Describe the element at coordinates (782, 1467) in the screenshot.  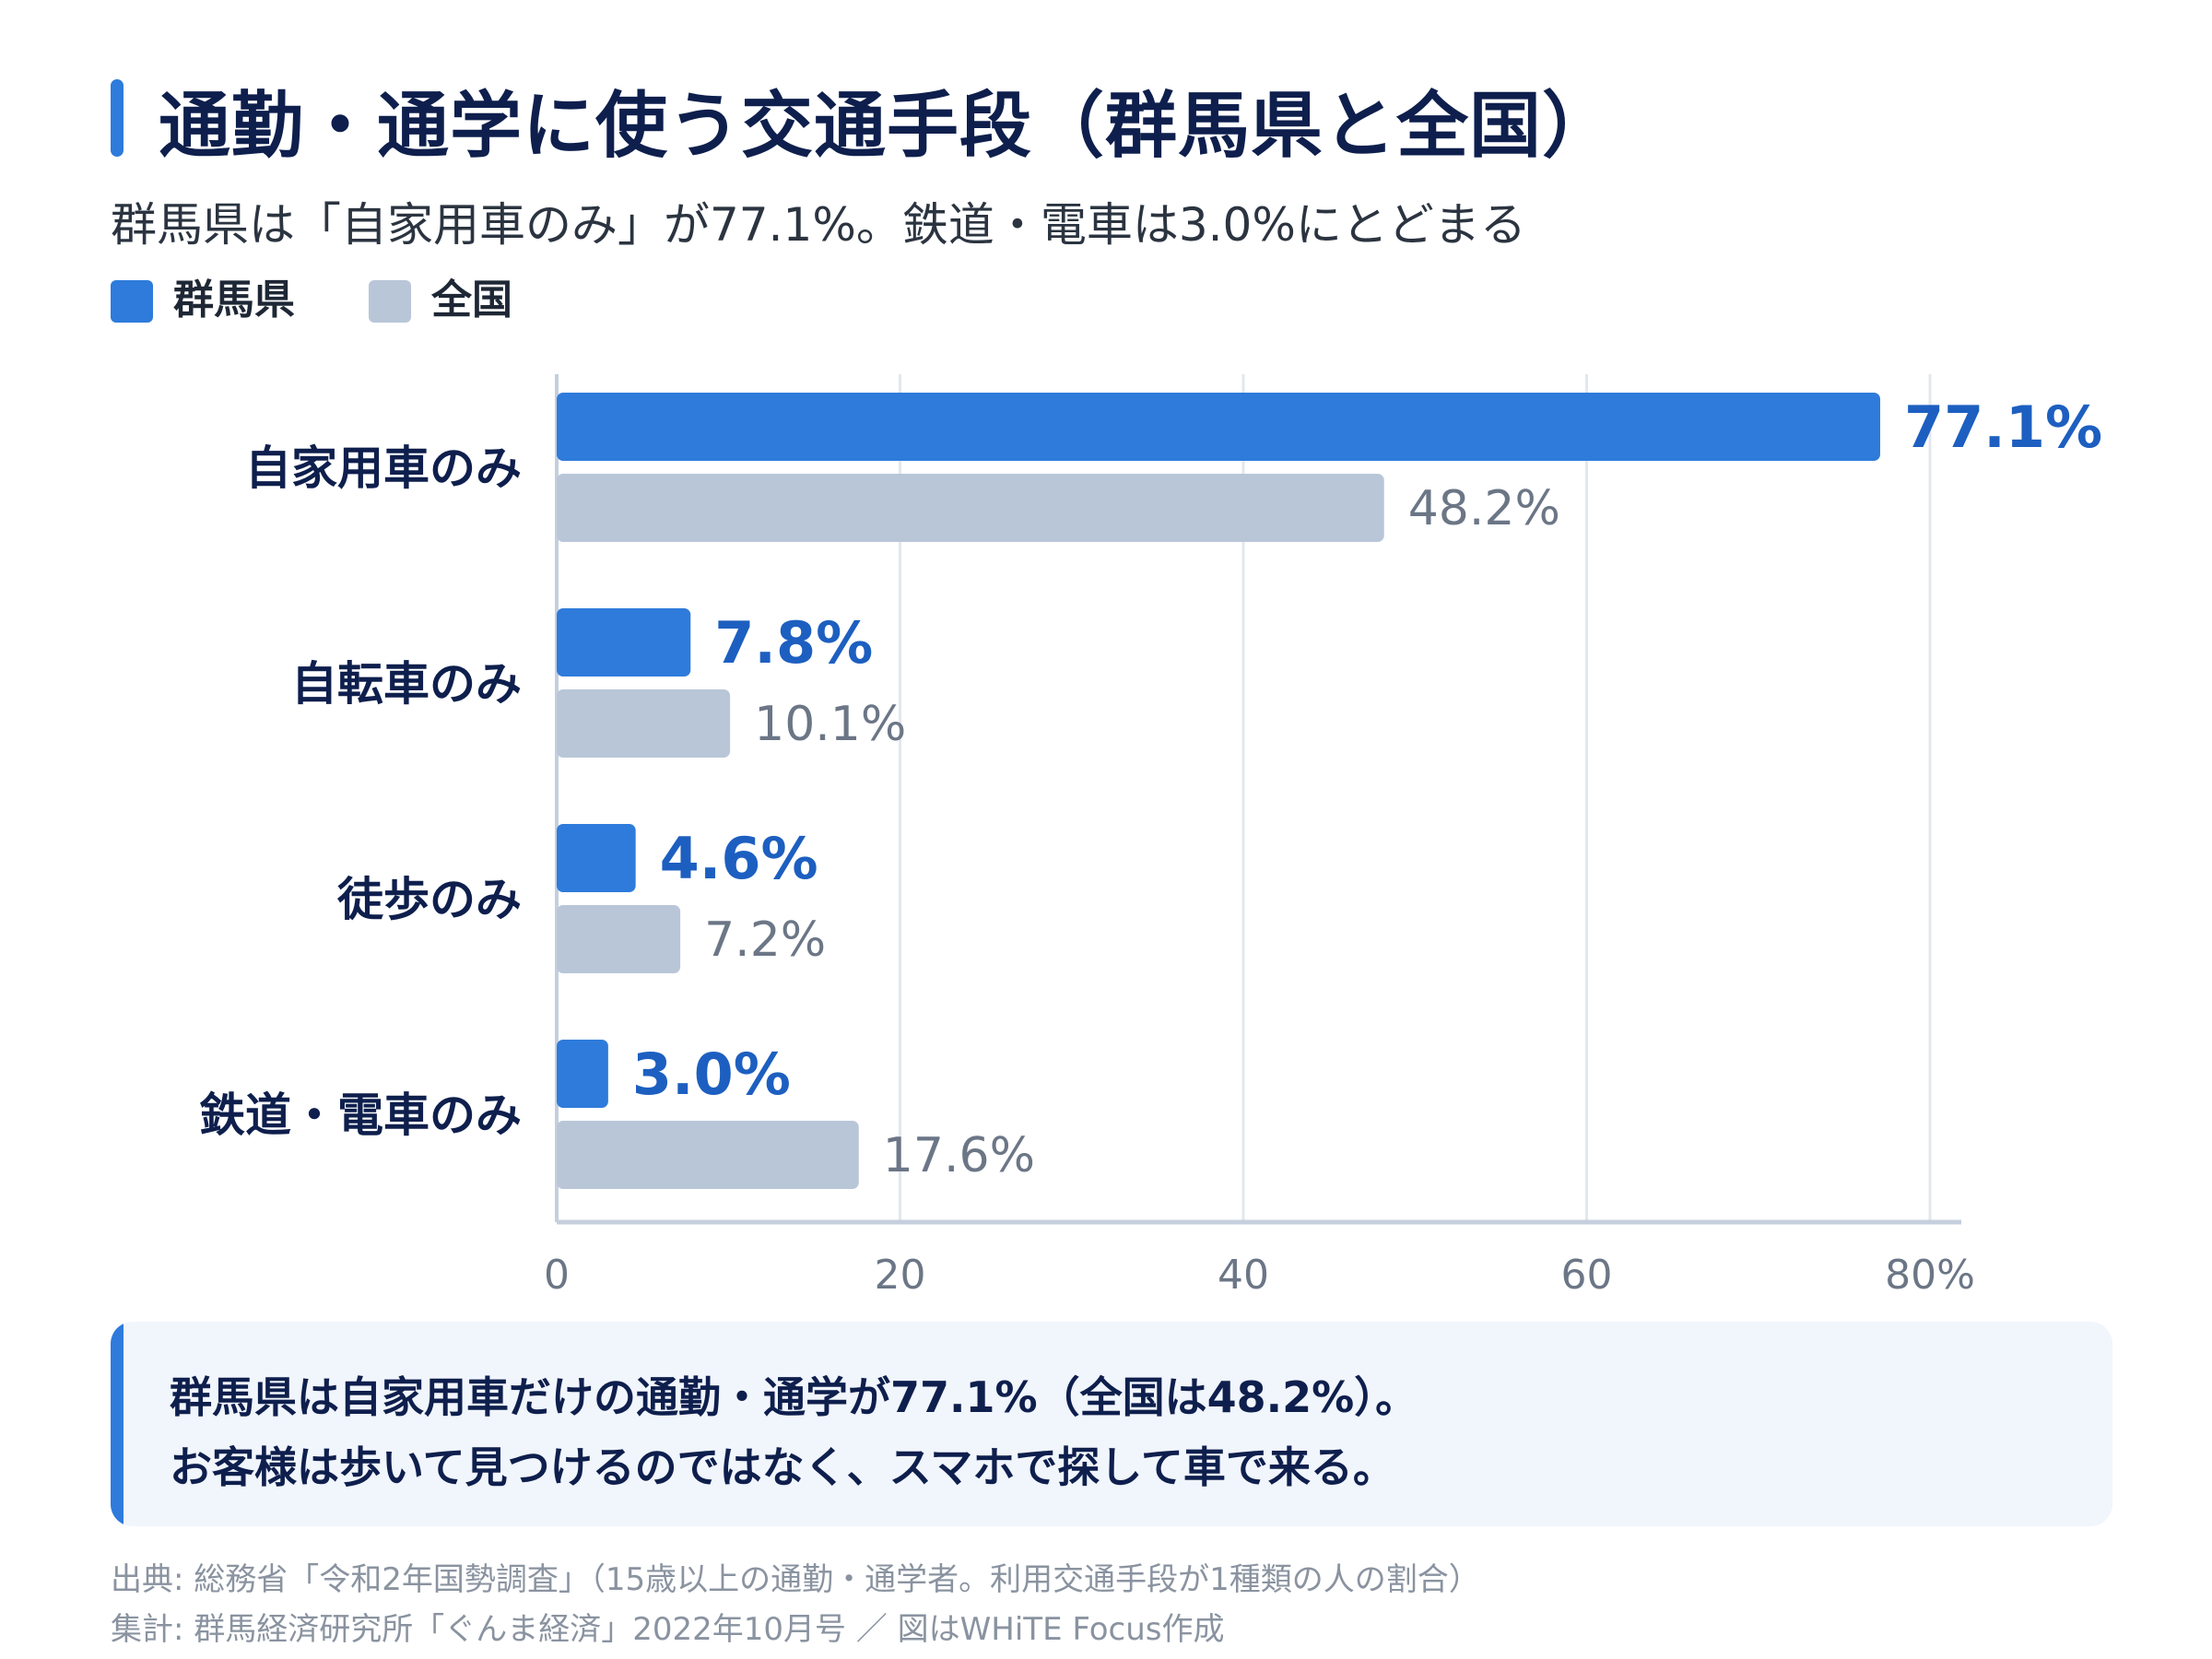
I see `callout-text-line-2: お客様は歩いて見つけるのではなく、スマホで探して車で来る。` at that location.